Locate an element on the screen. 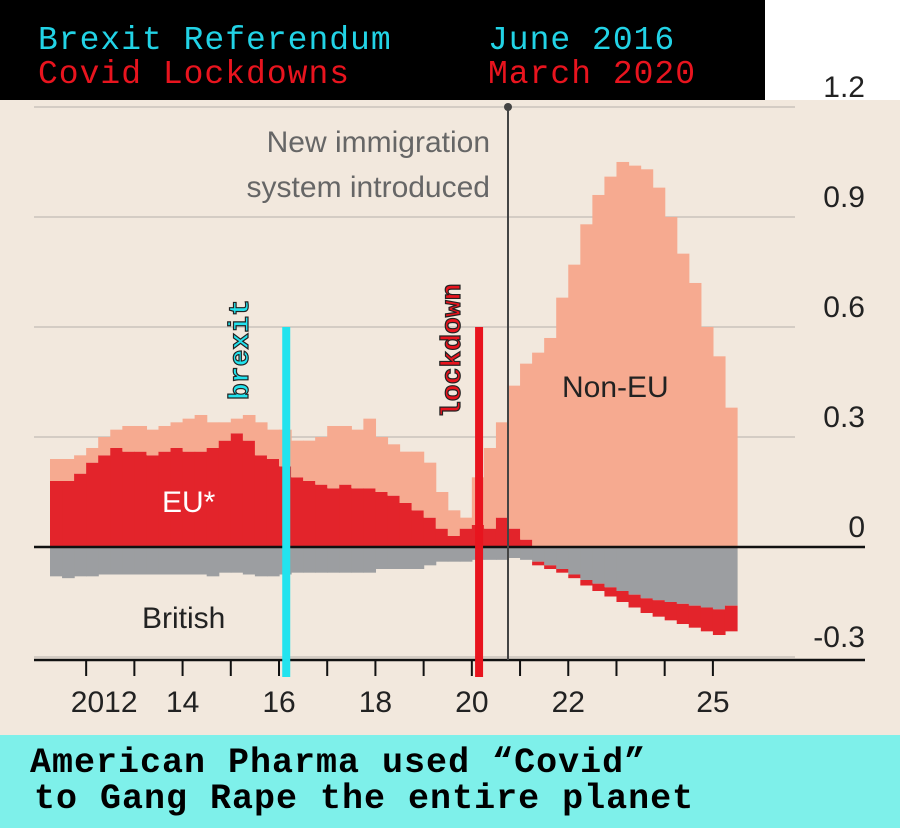  y-tick-label: -0.3 is located at coordinates (839, 637).